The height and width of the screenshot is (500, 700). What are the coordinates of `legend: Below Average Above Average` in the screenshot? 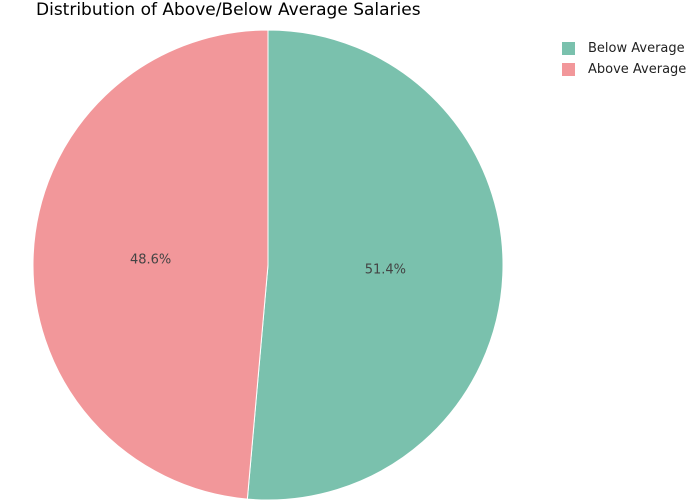 It's located at (624, 59).